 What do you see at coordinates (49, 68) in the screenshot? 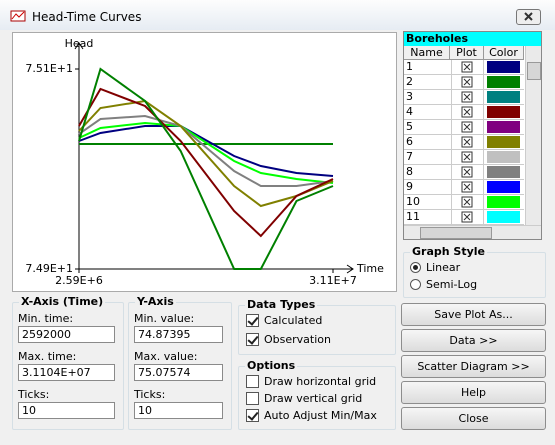
I see `y-tick-label: 7.51E+1` at bounding box center [49, 68].